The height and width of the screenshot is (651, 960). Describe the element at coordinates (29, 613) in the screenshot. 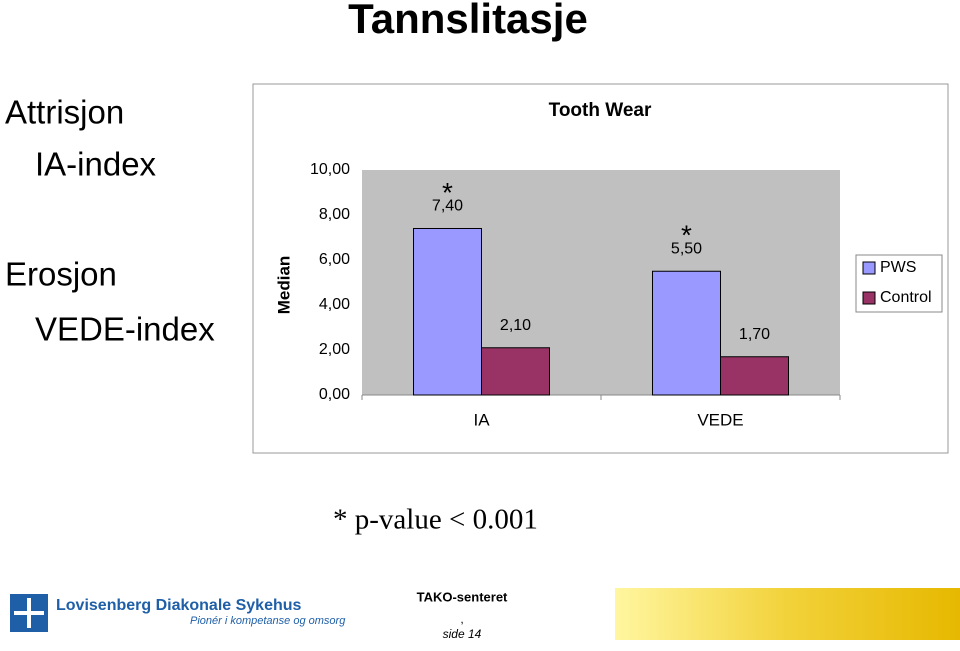

I see `logo-cross` at that location.